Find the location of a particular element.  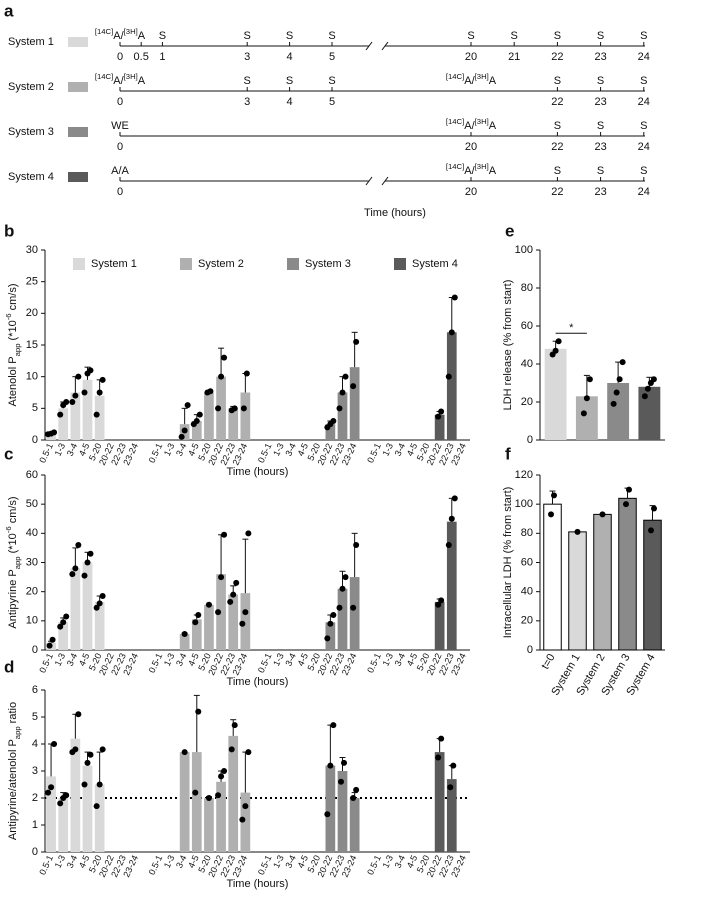

text-part: ratio is located at coordinates (13, 714).